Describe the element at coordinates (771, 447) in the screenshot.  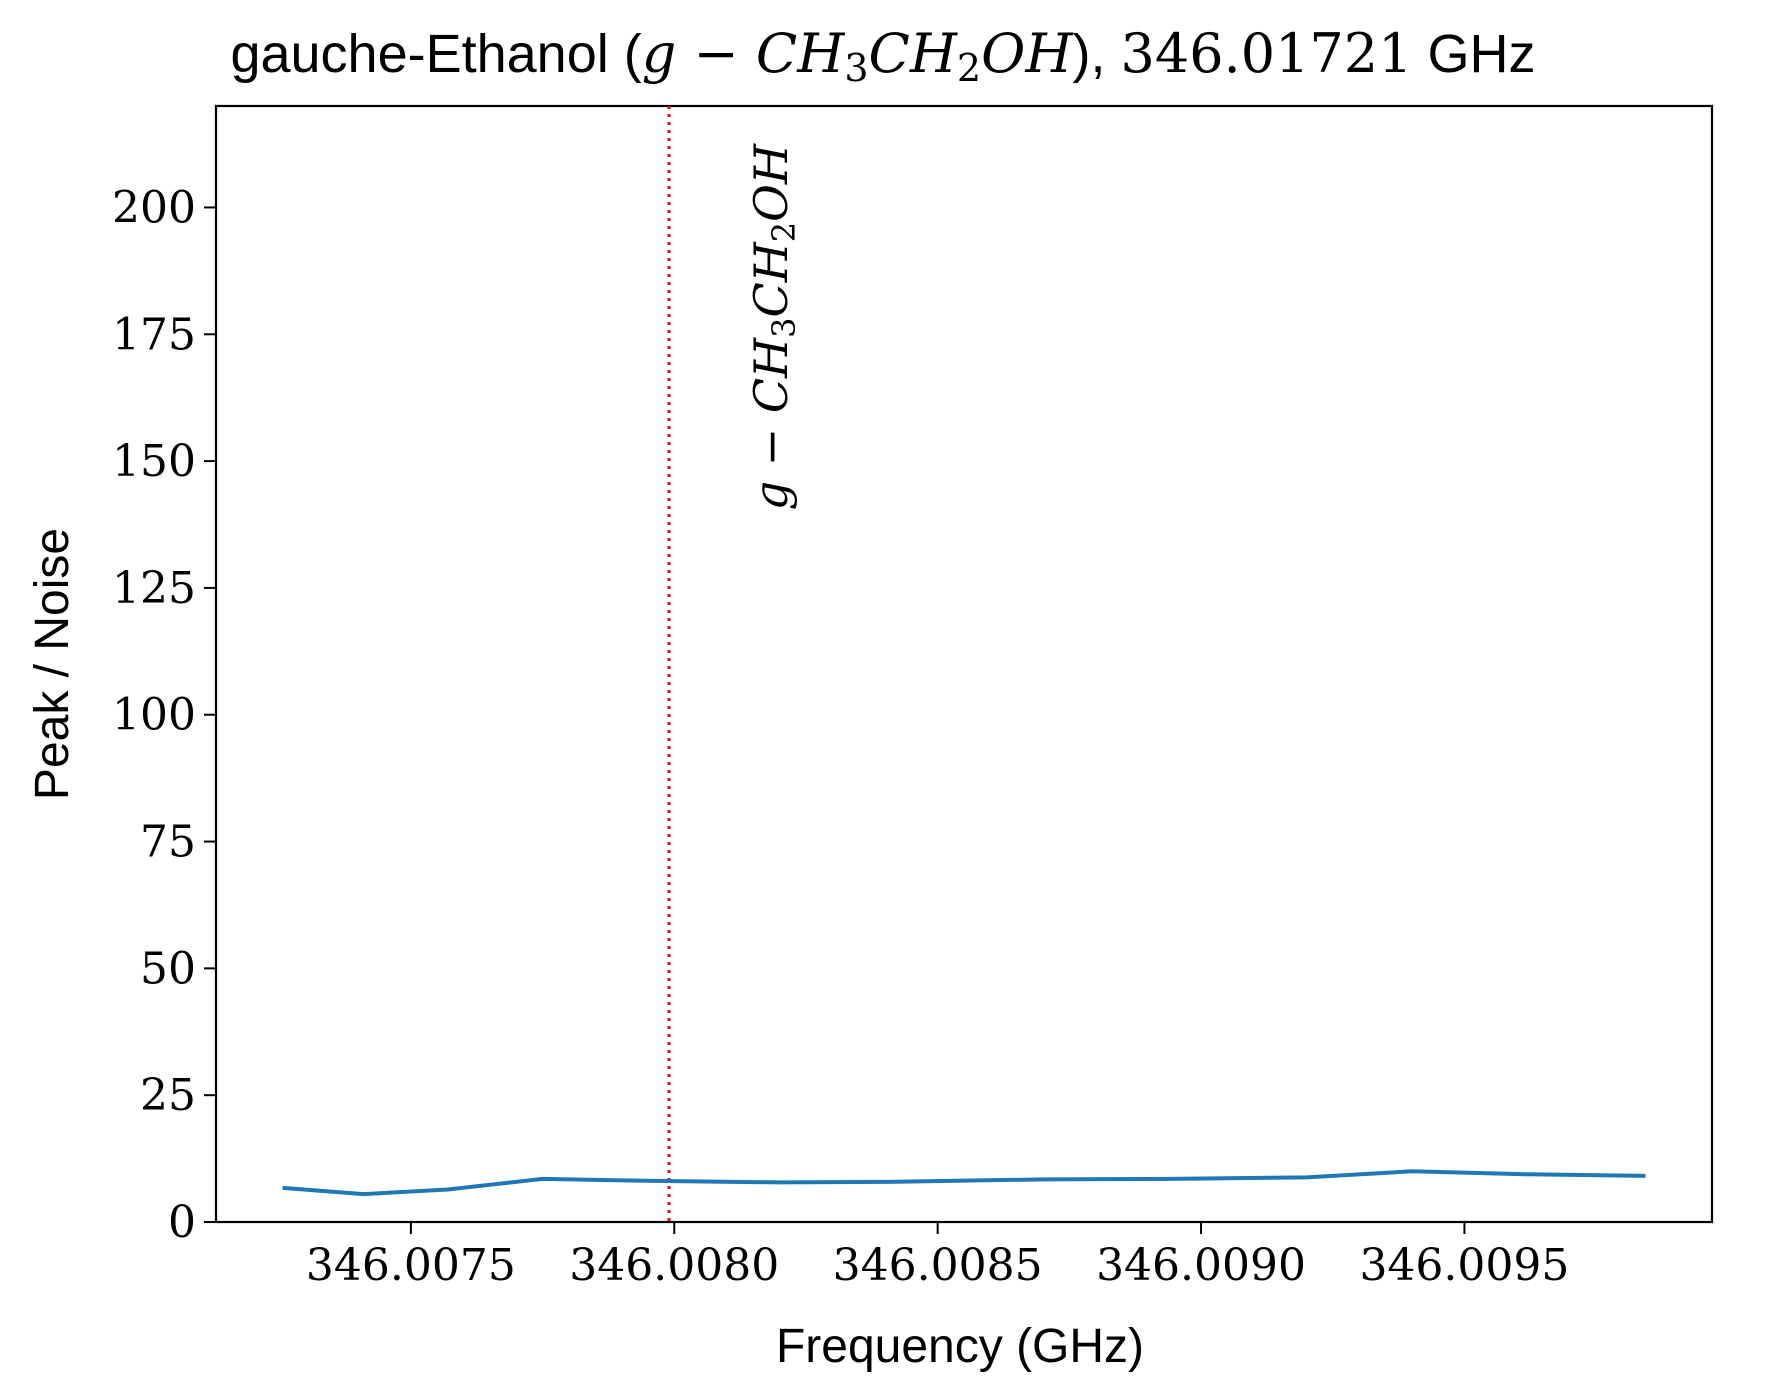
I see `vline-label-minus: −` at that location.